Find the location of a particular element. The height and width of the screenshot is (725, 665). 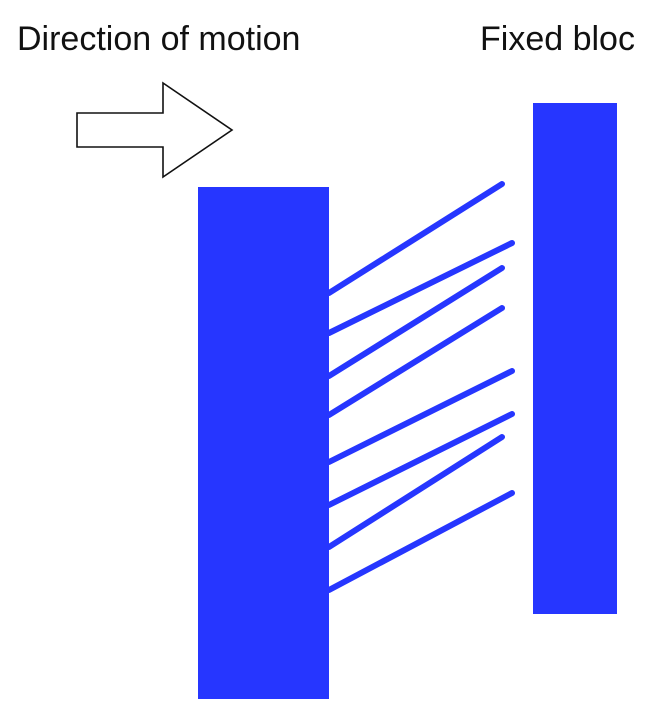

fixed-block-label: Fixed bloc is located at coordinates (557, 39).